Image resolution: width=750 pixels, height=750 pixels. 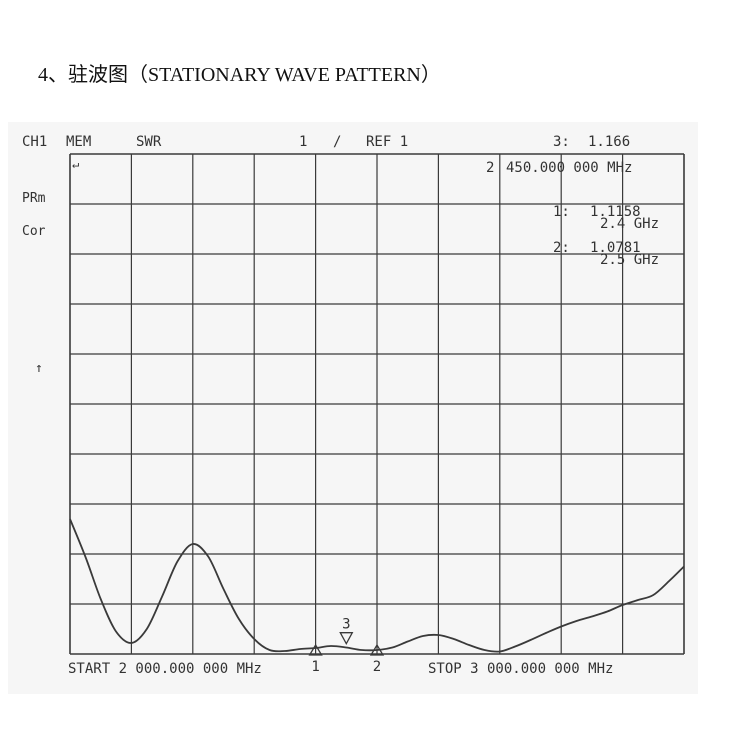 I want to click on cor-label: Cor, so click(x=34, y=231).